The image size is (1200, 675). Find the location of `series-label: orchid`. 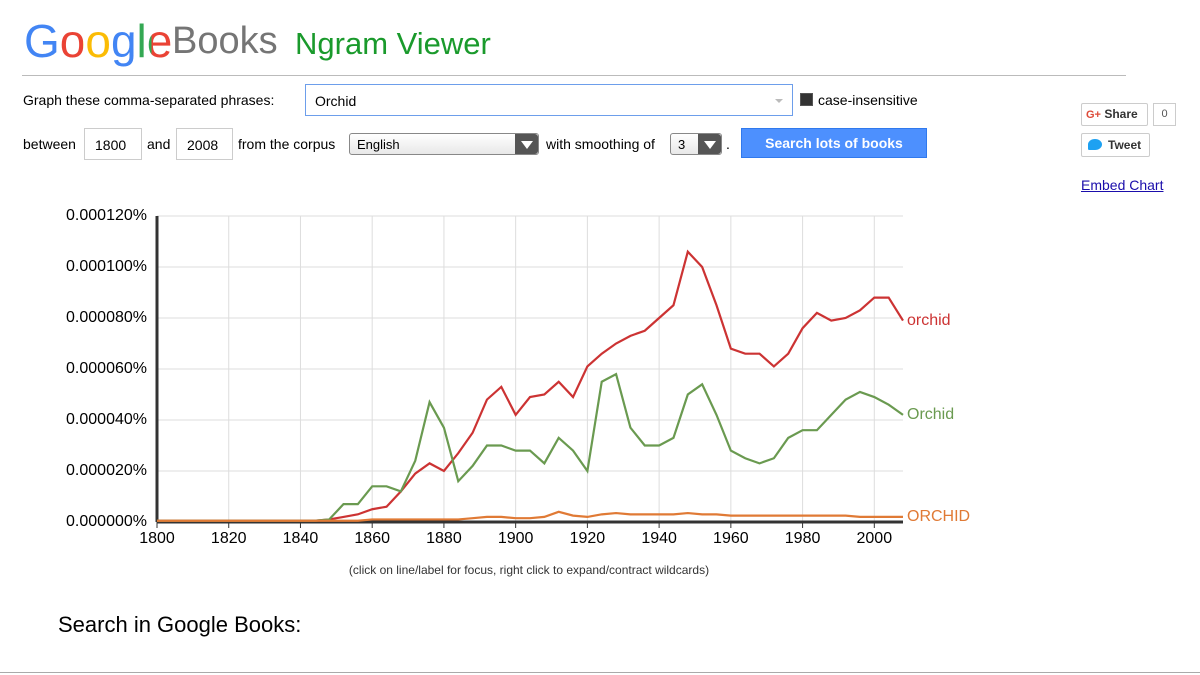

series-label: orchid is located at coordinates (929, 320).